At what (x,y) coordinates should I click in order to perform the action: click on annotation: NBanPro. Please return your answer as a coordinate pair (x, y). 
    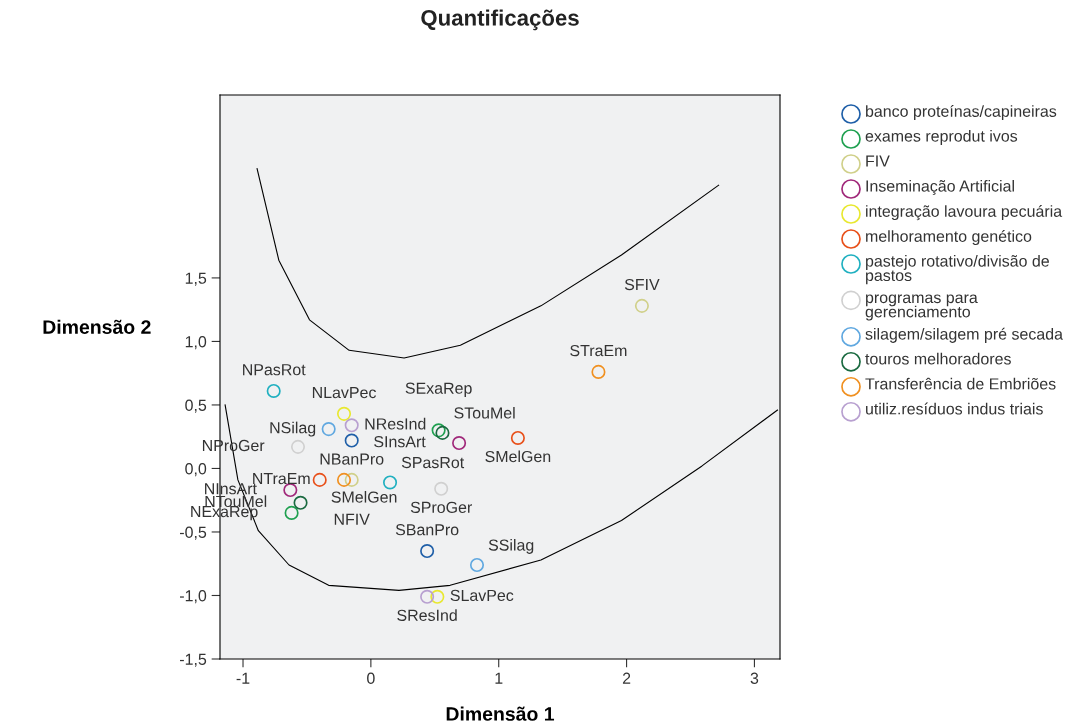
    Looking at the image, I should click on (352, 459).